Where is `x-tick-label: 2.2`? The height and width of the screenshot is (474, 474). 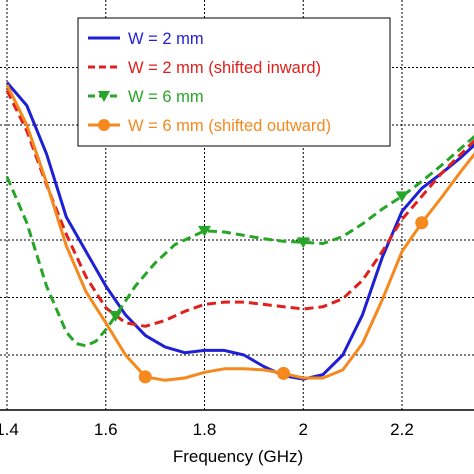 x-tick-label: 2.2 is located at coordinates (402, 429).